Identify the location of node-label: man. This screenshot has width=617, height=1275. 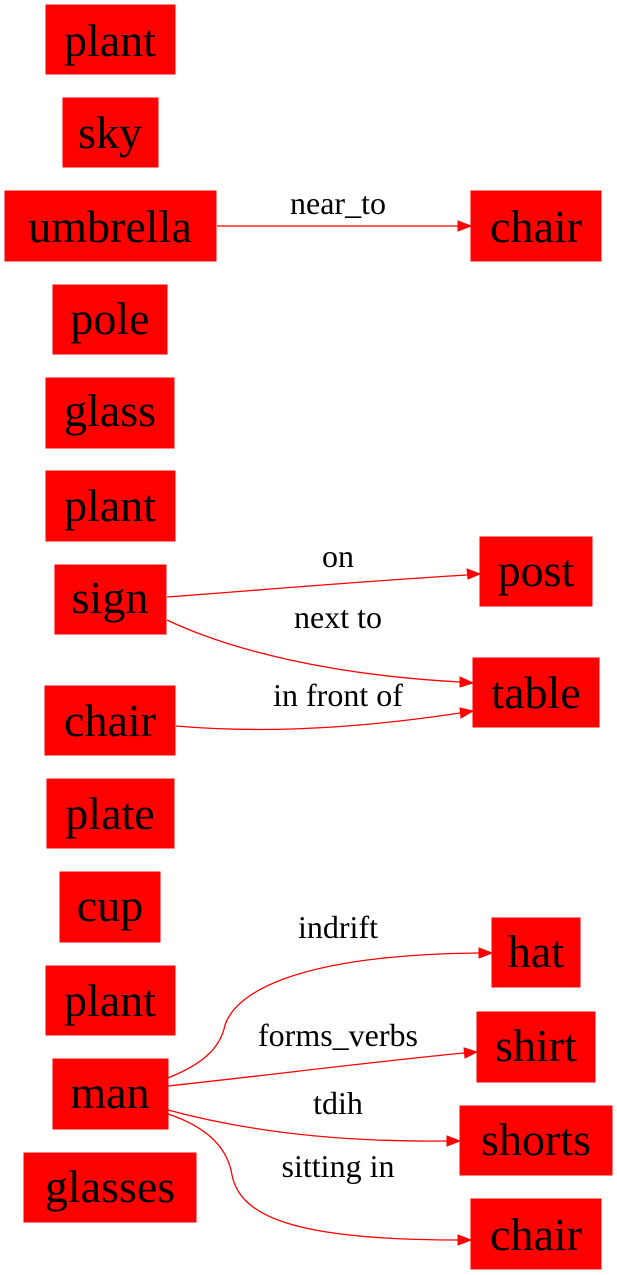
(109, 1092).